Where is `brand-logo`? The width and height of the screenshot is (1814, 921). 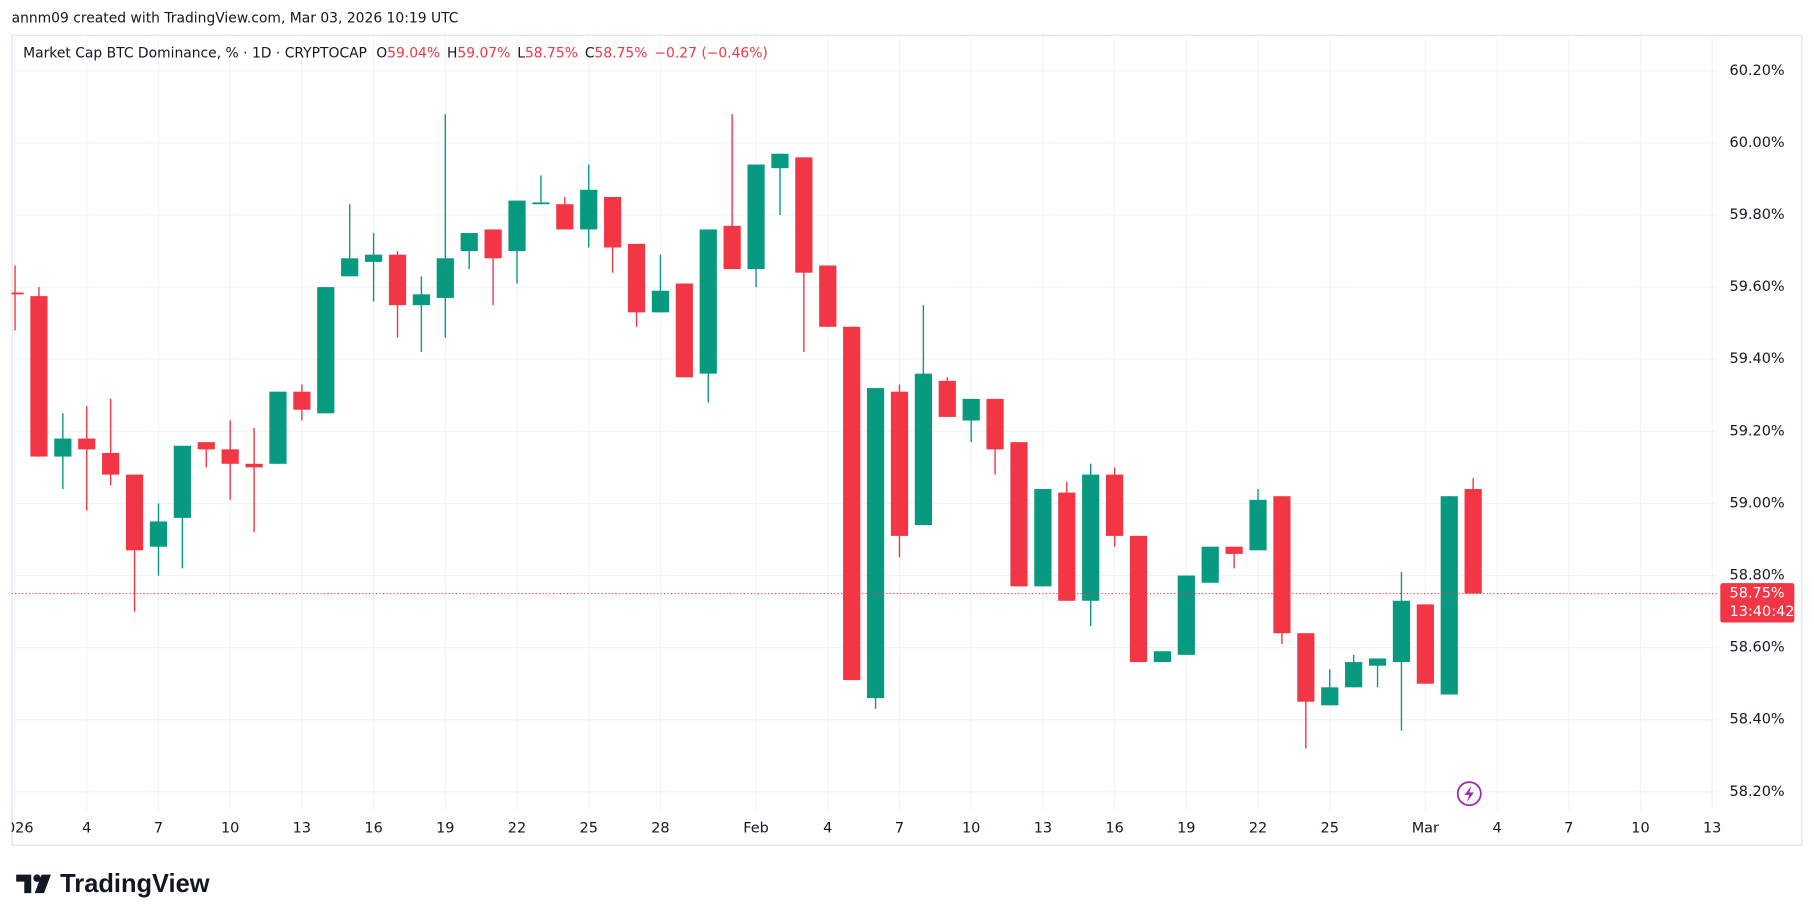 brand-logo is located at coordinates (33, 884).